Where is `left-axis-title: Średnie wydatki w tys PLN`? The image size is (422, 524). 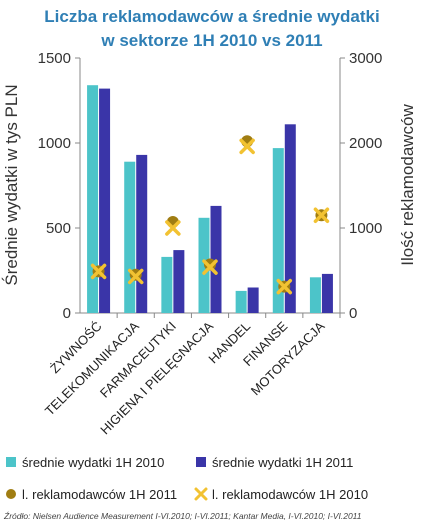 left-axis-title: Średnie wydatki w tys PLN is located at coordinates (11, 184).